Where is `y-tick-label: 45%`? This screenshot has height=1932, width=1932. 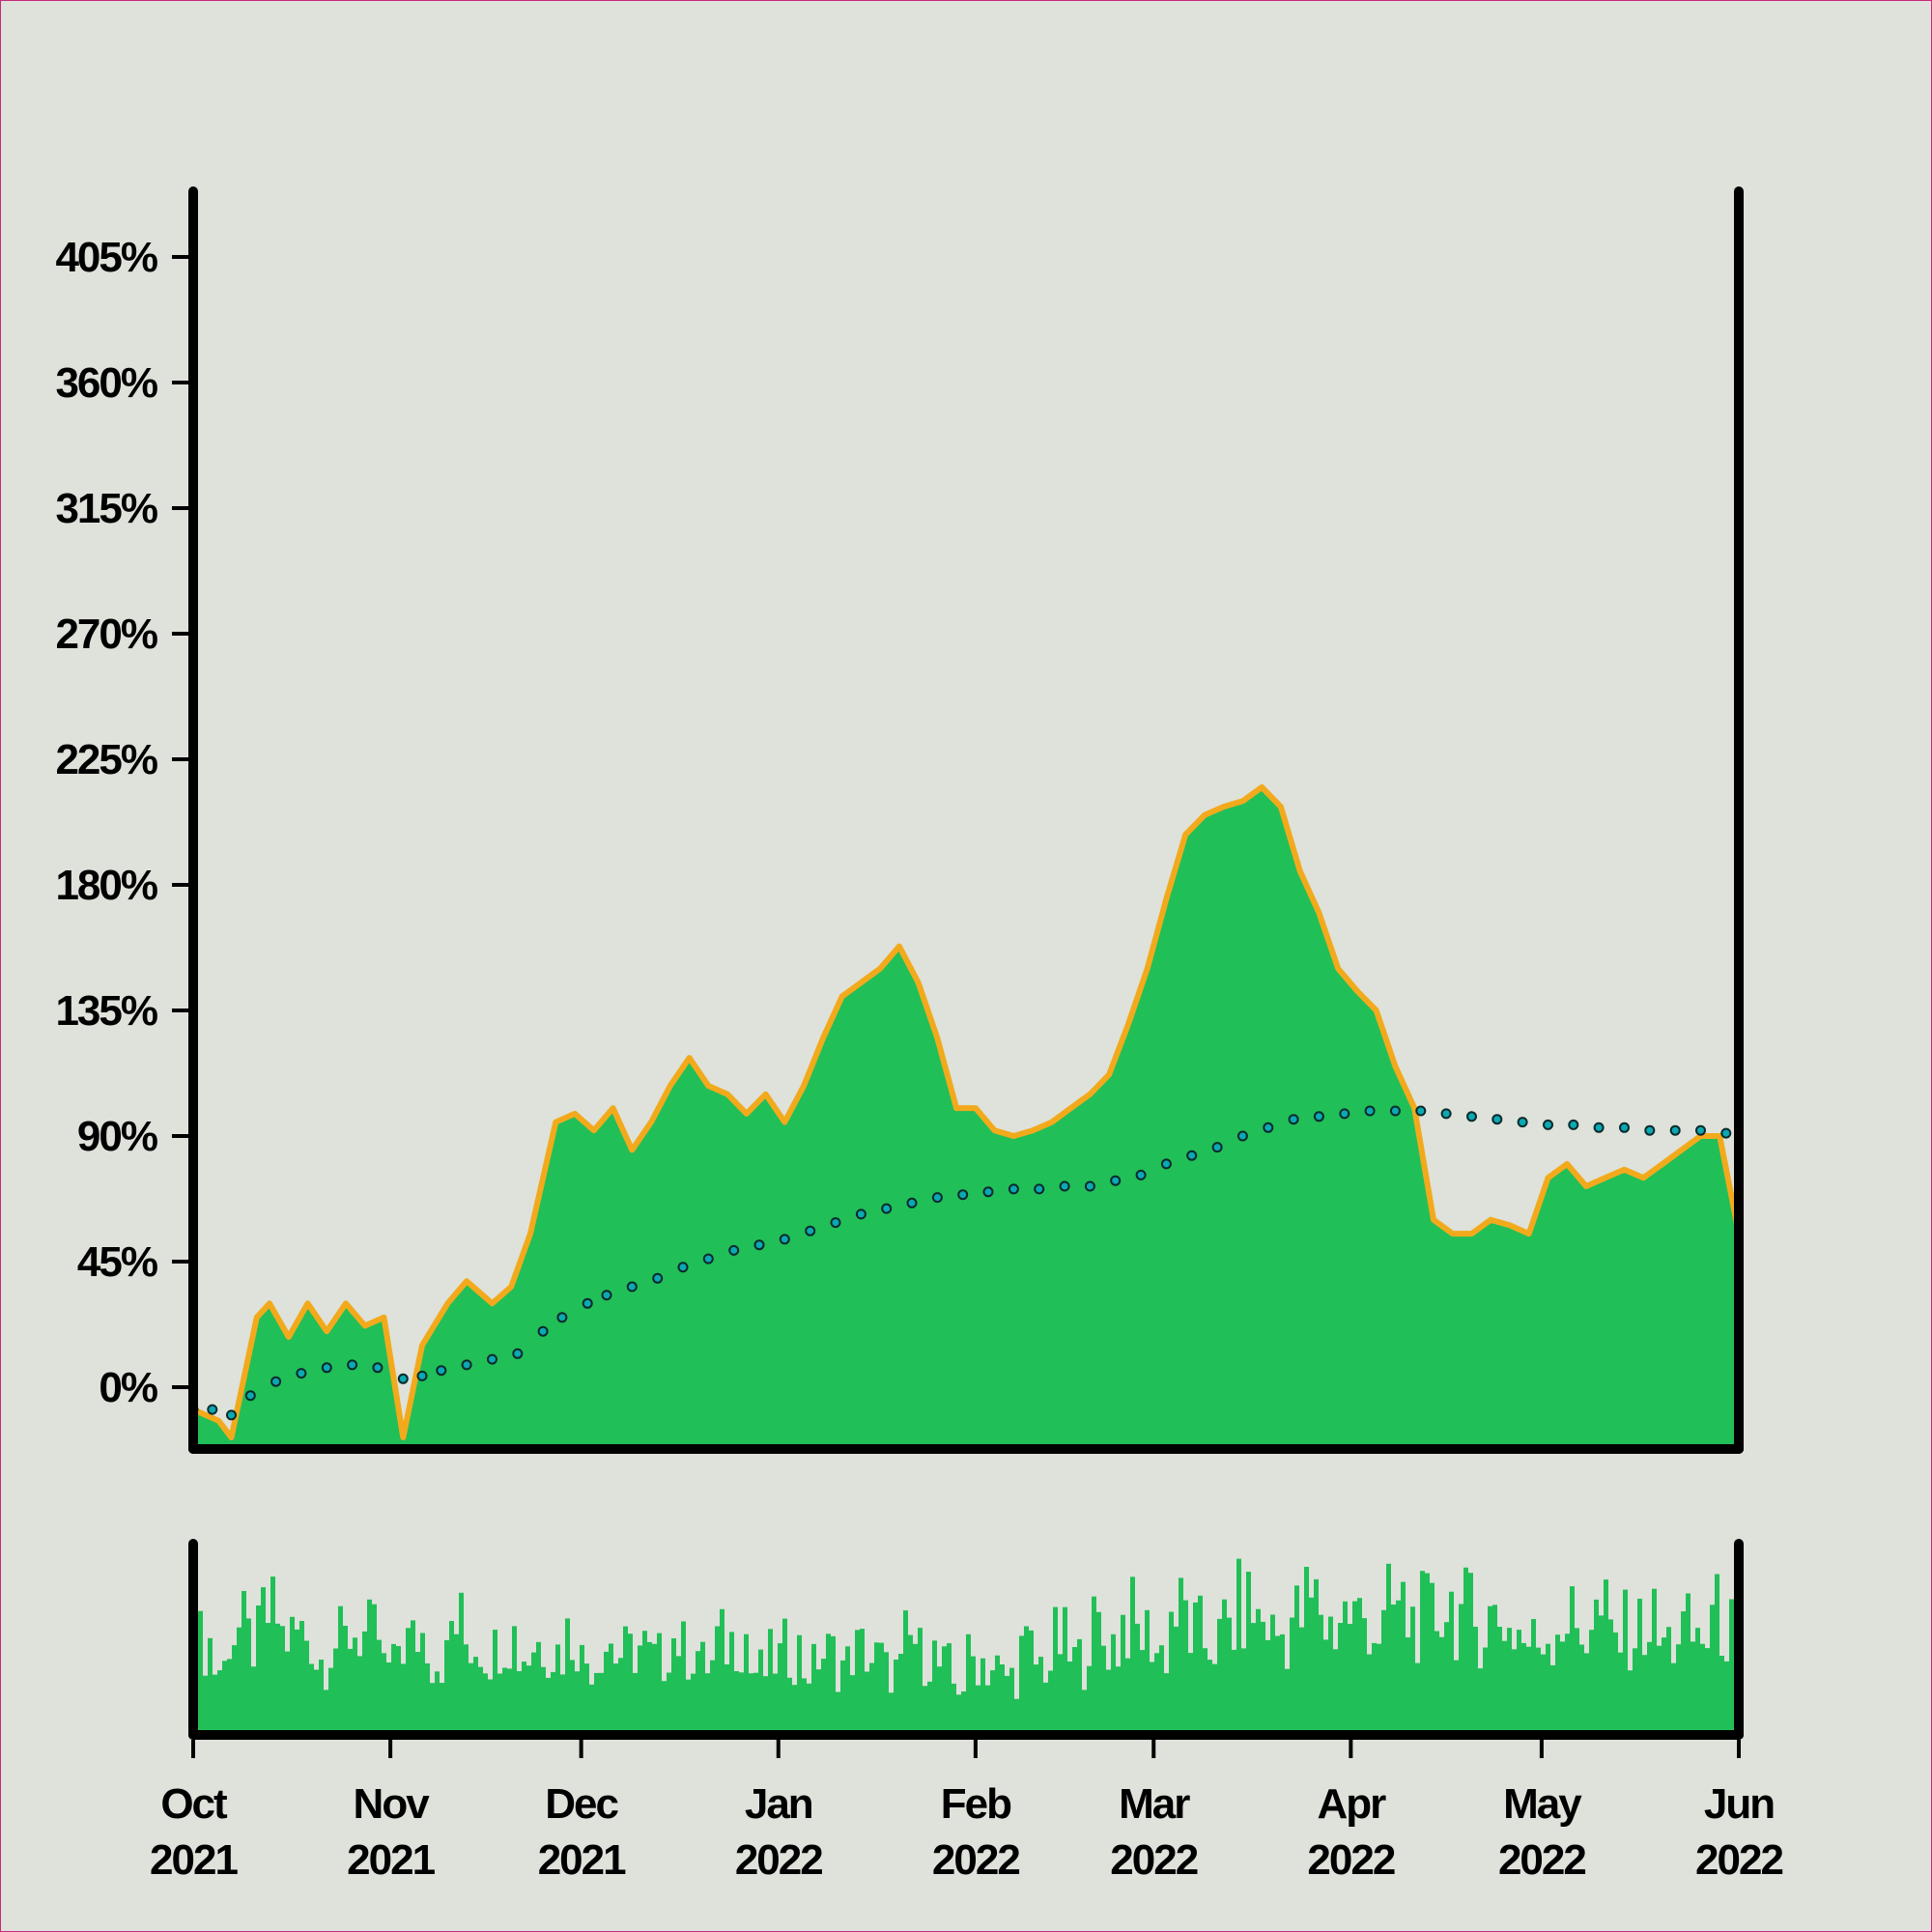
y-tick-label: 45% is located at coordinates (117, 1262).